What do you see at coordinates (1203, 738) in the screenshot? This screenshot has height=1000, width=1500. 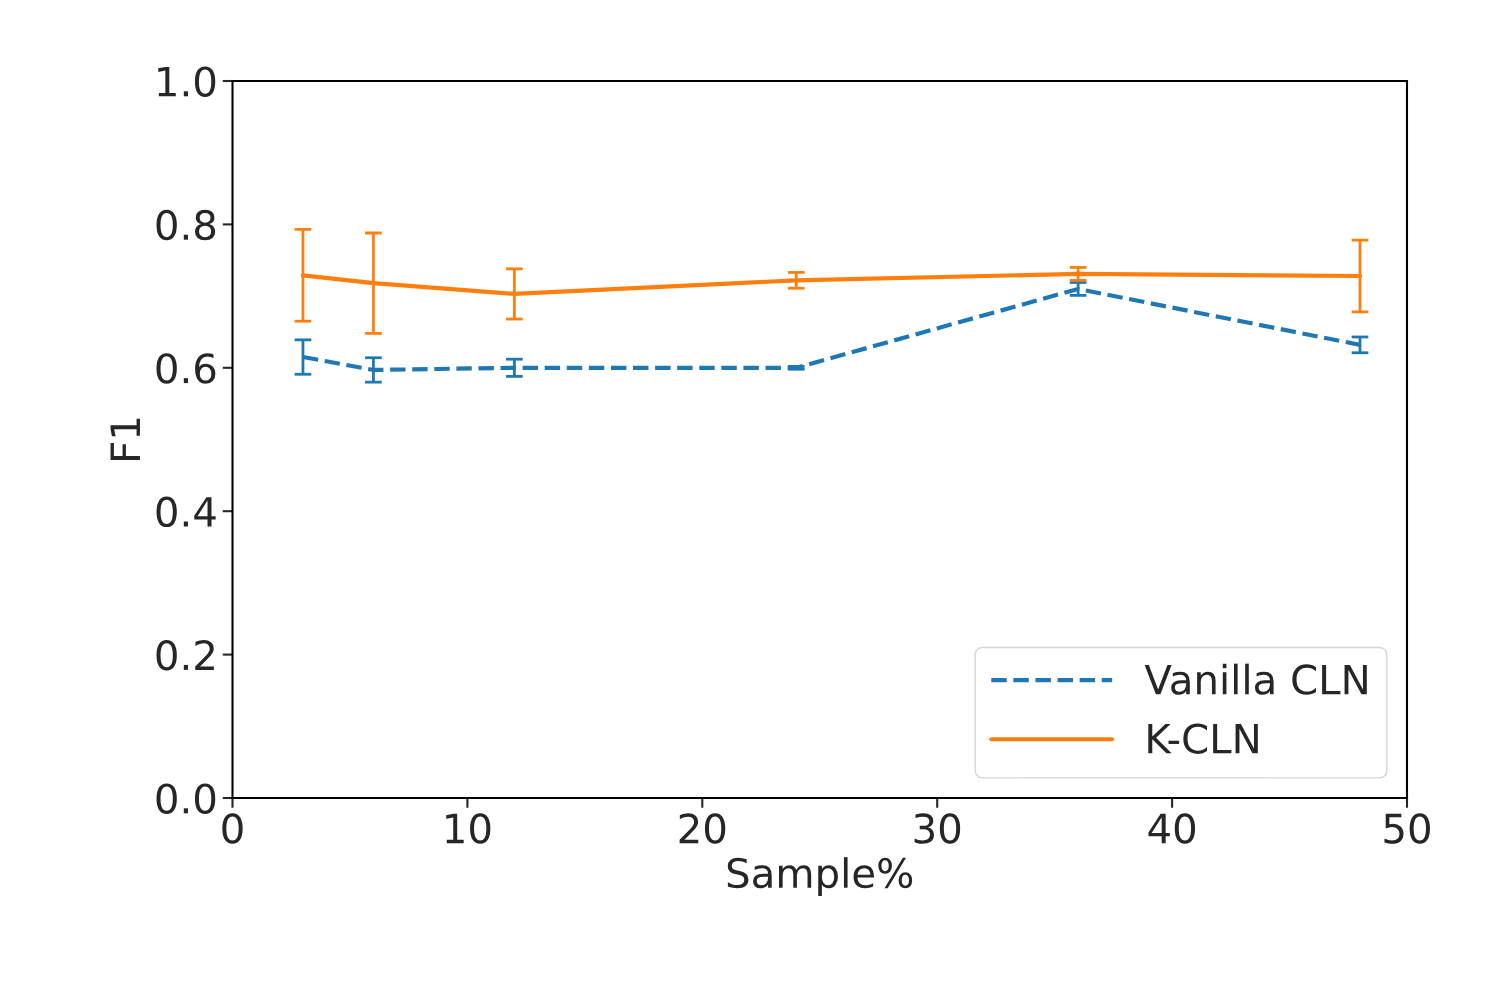 I see `legend-label: K-CLN` at bounding box center [1203, 738].